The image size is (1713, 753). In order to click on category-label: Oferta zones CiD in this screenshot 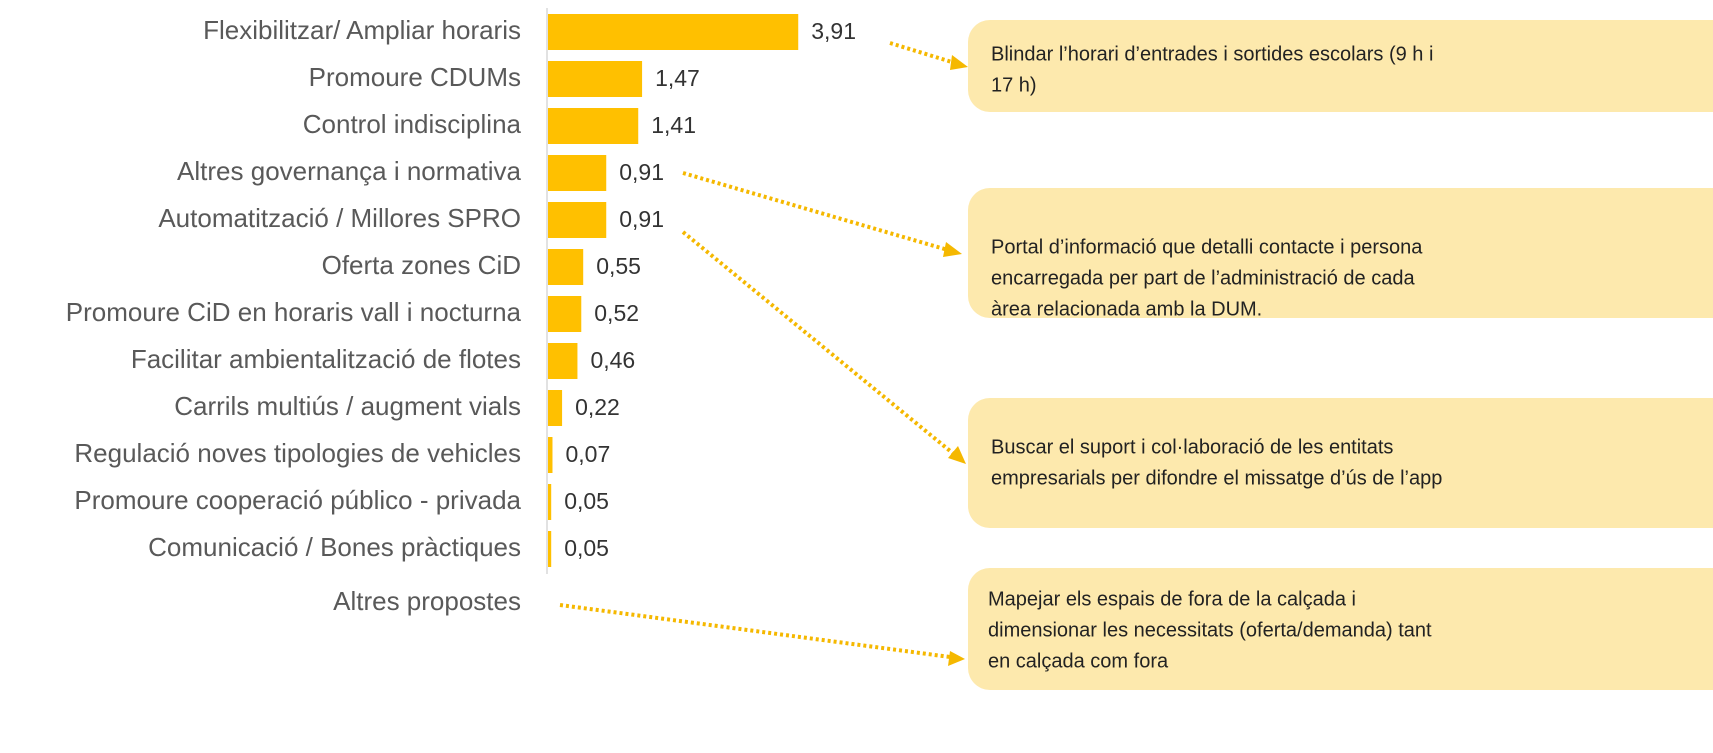, I will do `click(421, 265)`.